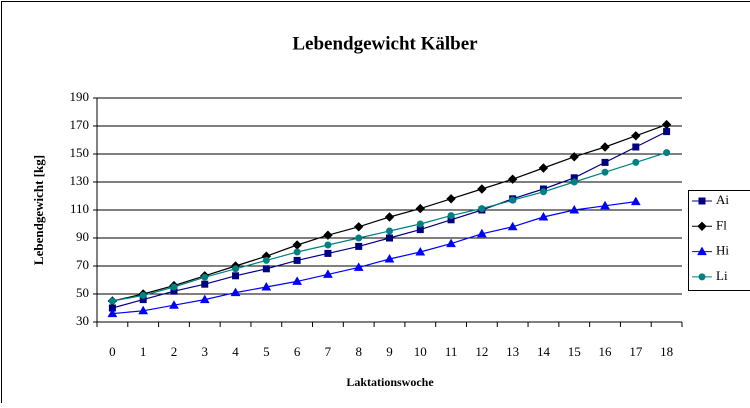 The image size is (750, 408). What do you see at coordinates (143, 351) in the screenshot?
I see `x-tick-label: 1` at bounding box center [143, 351].